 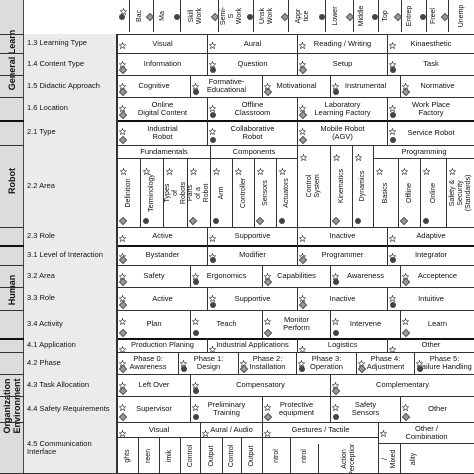 I want to click on option-cell: Plan, so click(x=153, y=324).